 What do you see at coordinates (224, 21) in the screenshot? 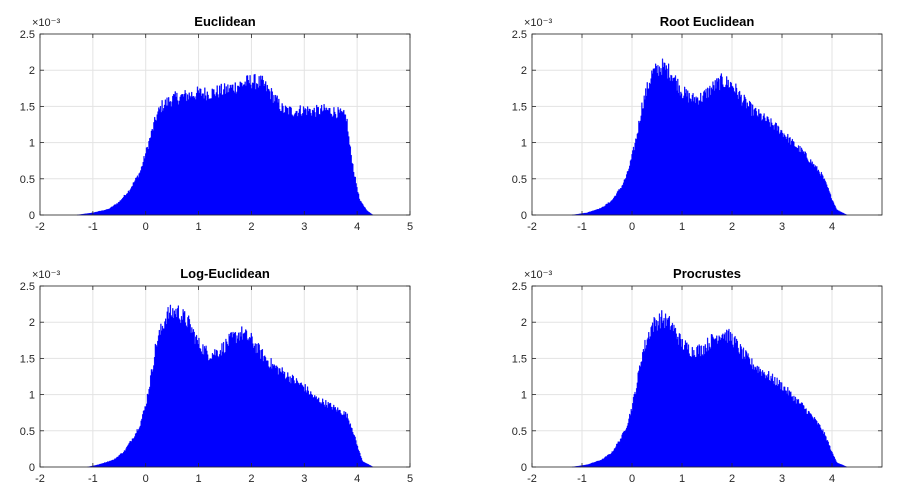
I see `chart-title: Euclidean` at bounding box center [224, 21].